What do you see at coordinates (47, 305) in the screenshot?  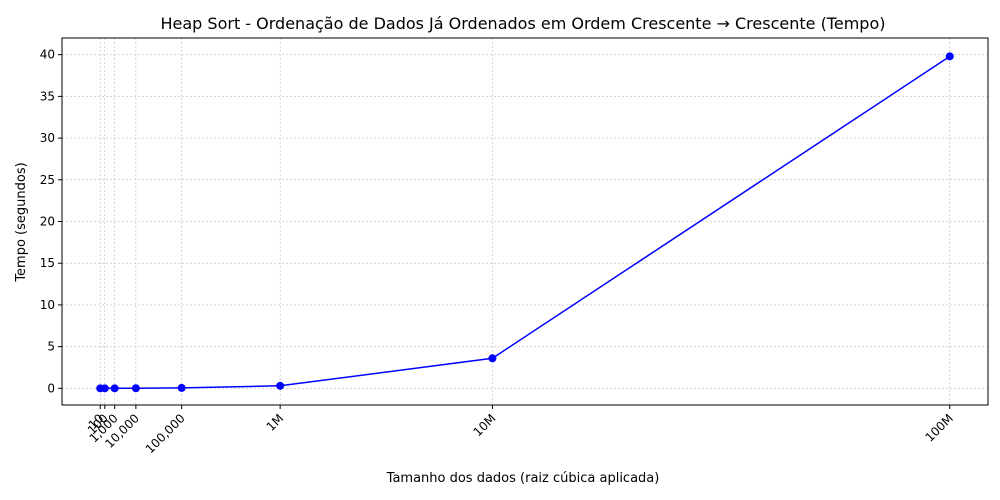 I see `y-tick-label: 10` at bounding box center [47, 305].